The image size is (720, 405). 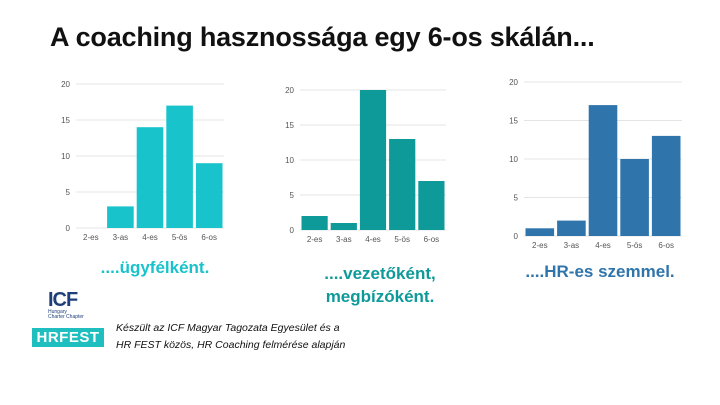 I want to click on caption-client-text: ....ügyfélként., so click(x=155, y=267).